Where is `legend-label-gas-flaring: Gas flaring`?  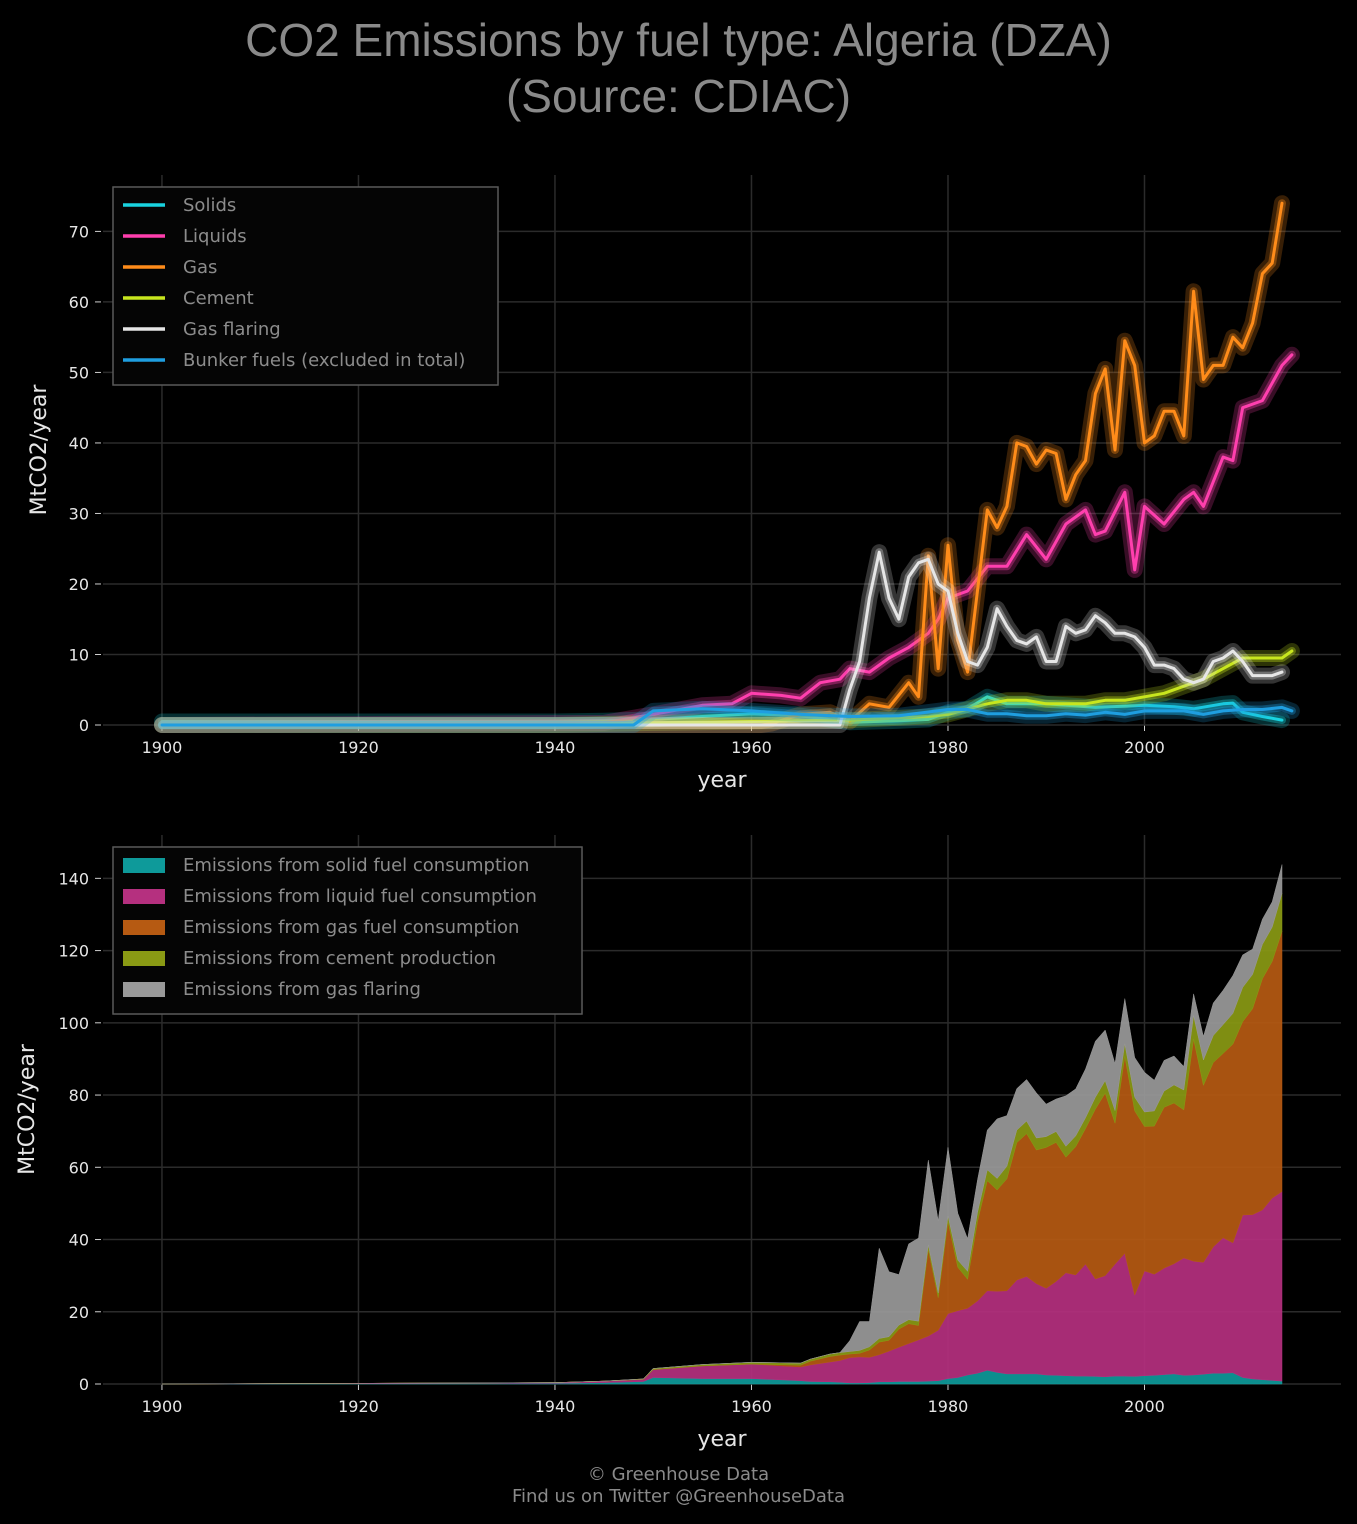 legend-label-gas-flaring: Gas flaring is located at coordinates (232, 329).